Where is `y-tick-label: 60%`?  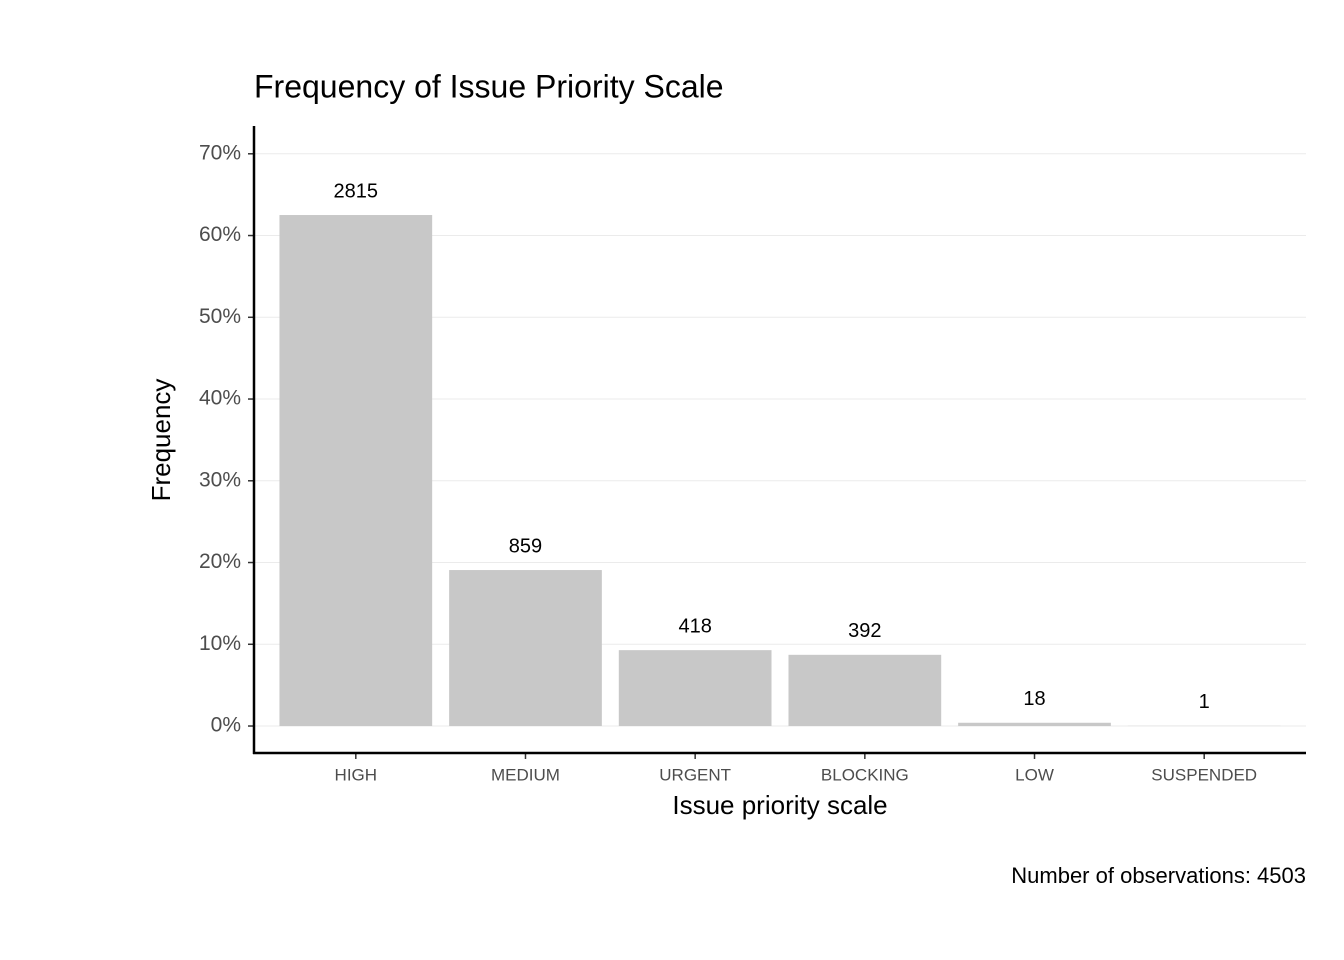 y-tick-label: 60% is located at coordinates (220, 234).